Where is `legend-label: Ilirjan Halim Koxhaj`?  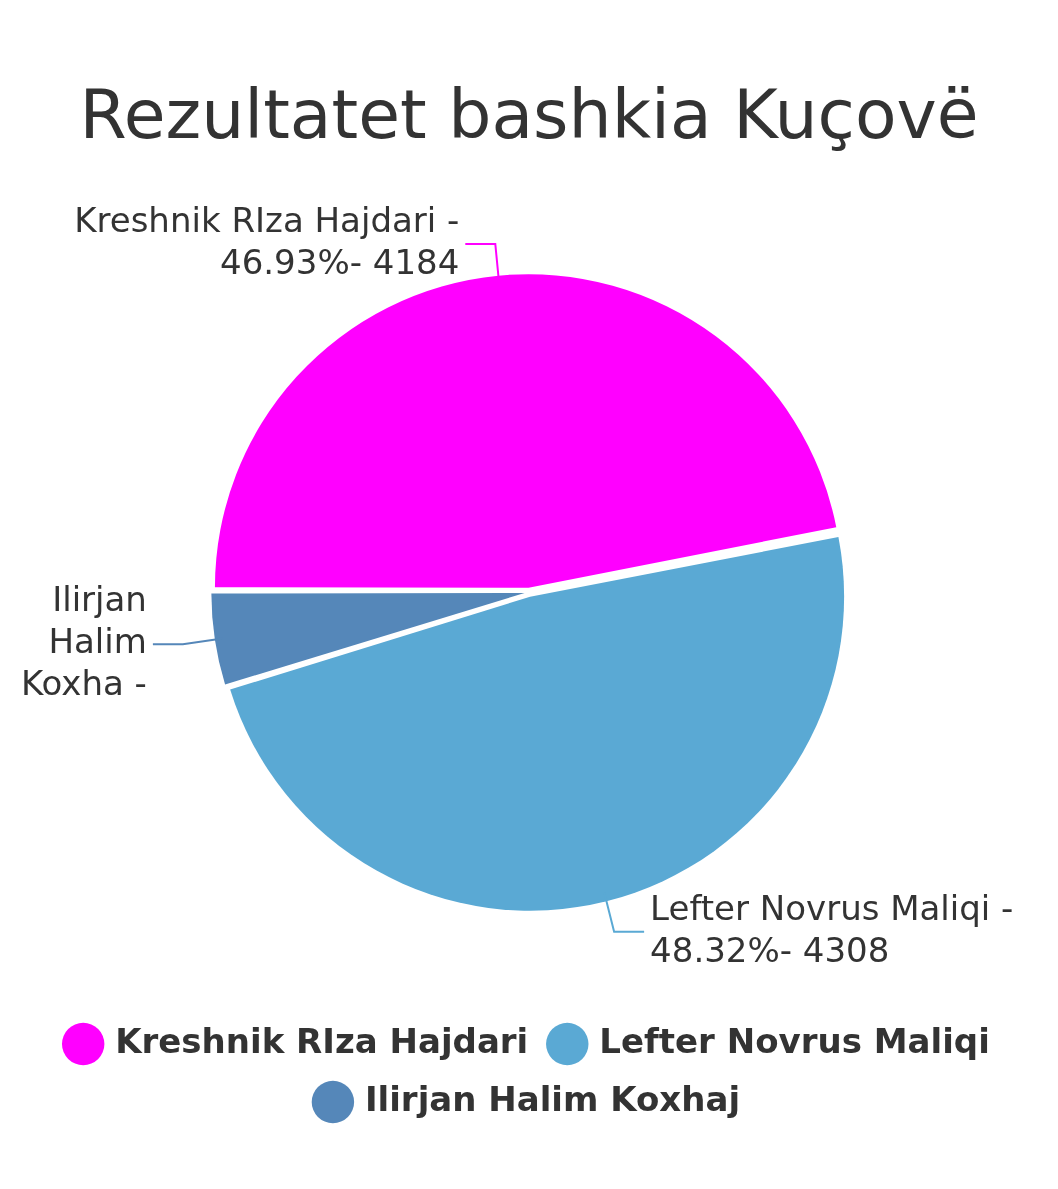
legend-label: Ilirjan Halim Koxhaj is located at coordinates (552, 1098).